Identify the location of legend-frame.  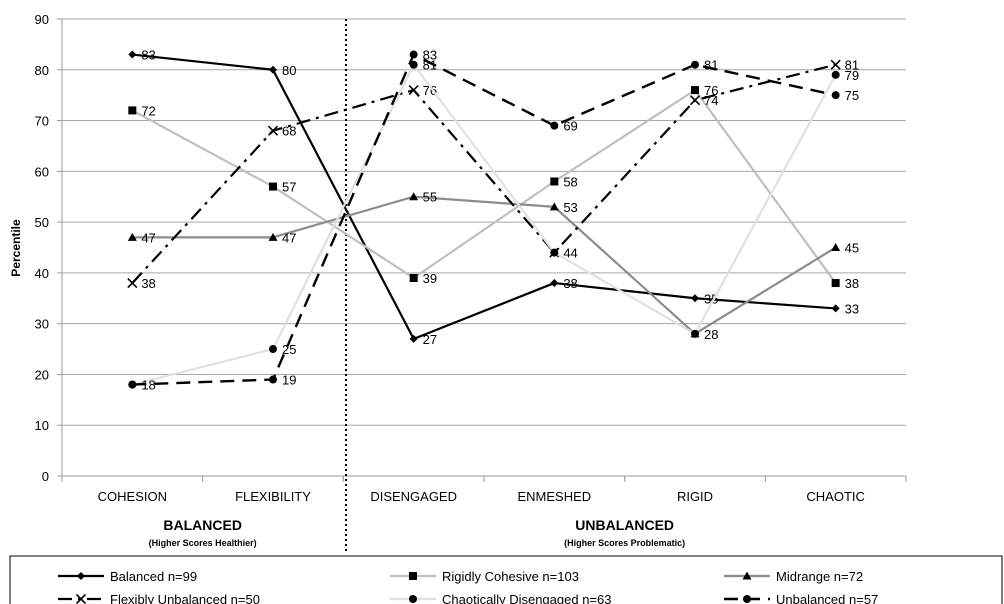
(506, 579).